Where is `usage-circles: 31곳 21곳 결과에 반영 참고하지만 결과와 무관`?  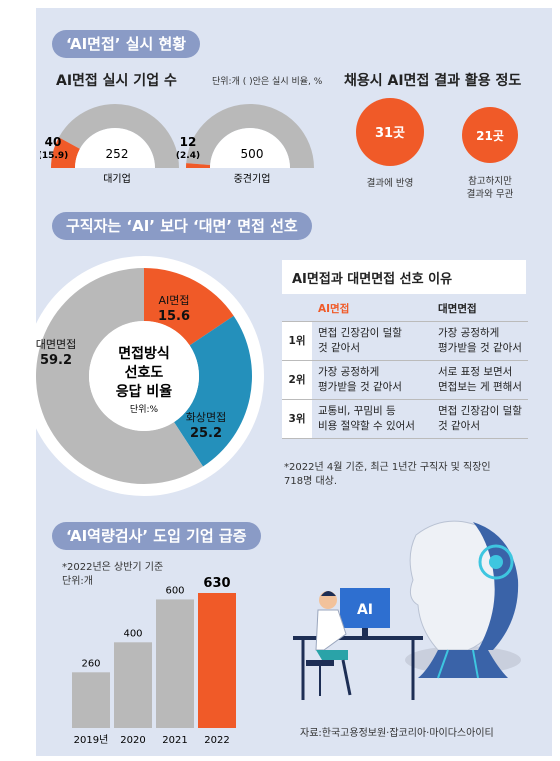
usage-circles: 31곳 21곳 결과에 반영 참고하지만 결과와 무관 is located at coordinates (437, 149).